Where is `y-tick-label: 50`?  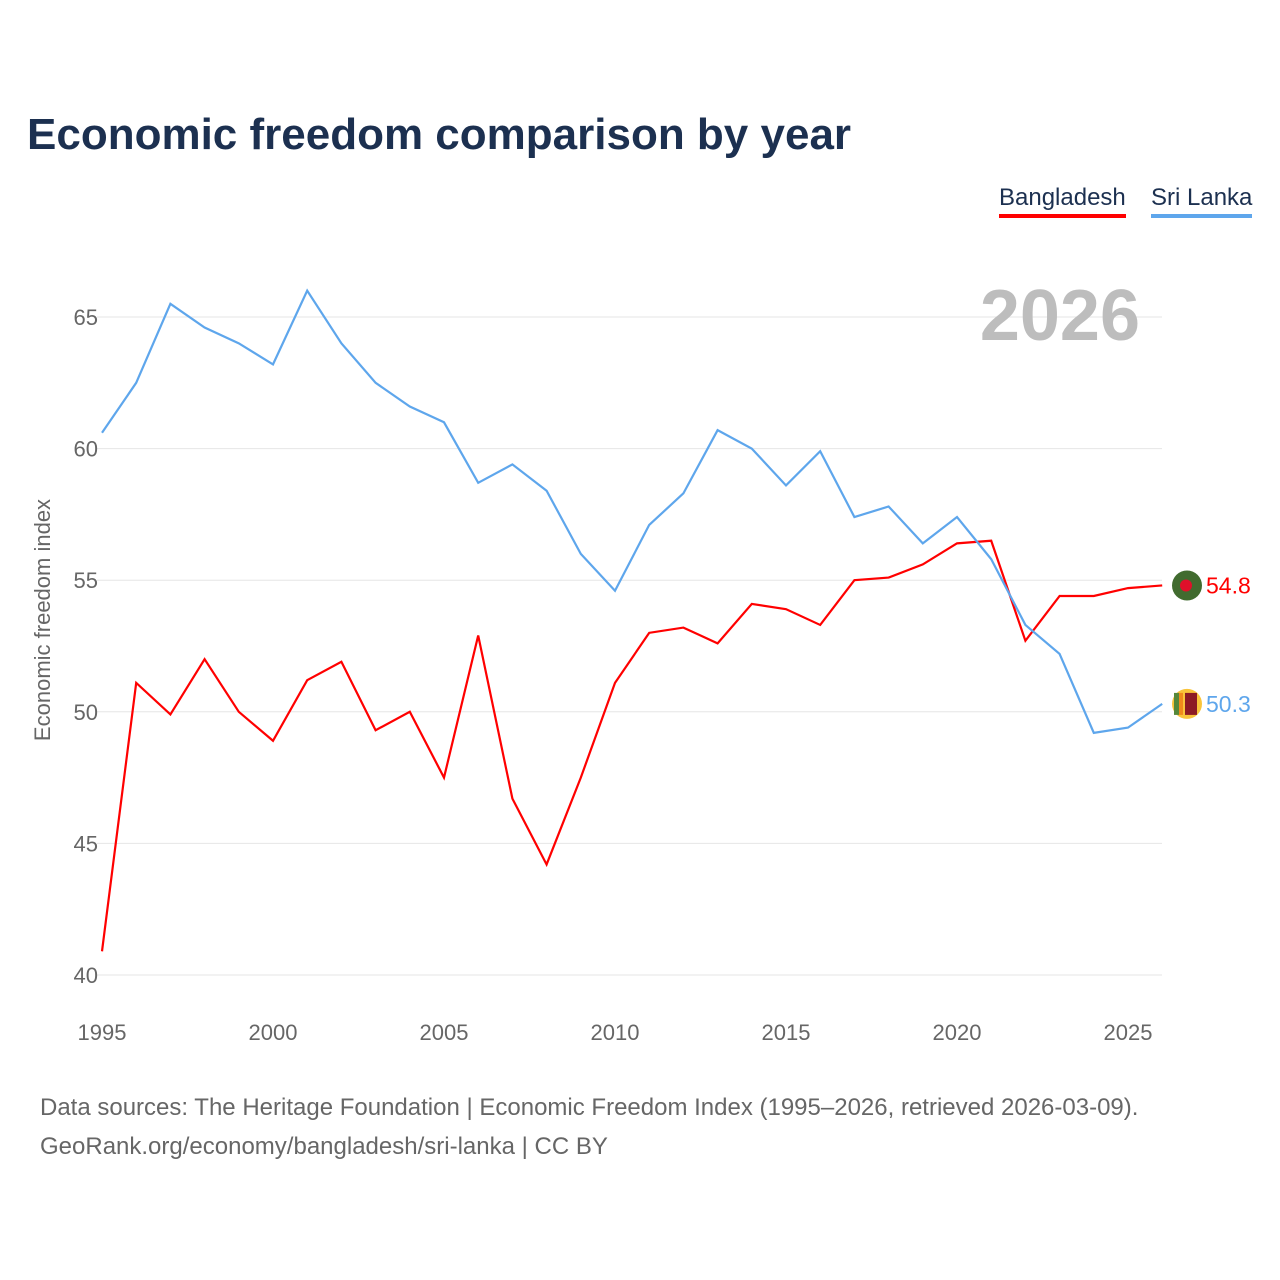
y-tick-label: 50 is located at coordinates (86, 712).